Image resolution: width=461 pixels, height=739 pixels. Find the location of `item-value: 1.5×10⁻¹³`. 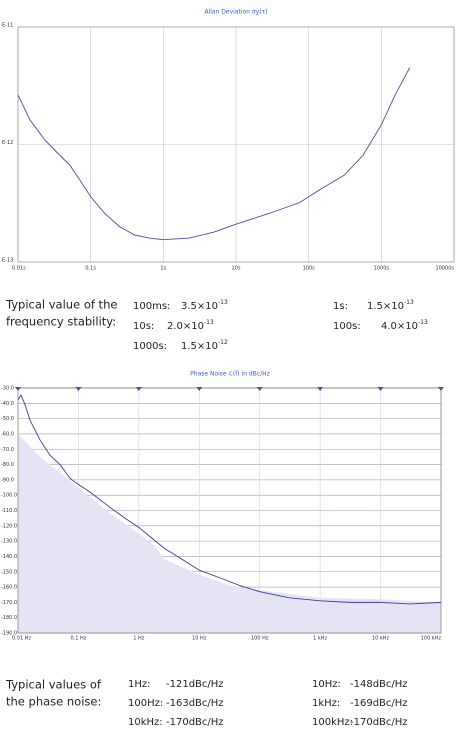

item-value: 1.5×10⁻¹³ is located at coordinates (390, 306).